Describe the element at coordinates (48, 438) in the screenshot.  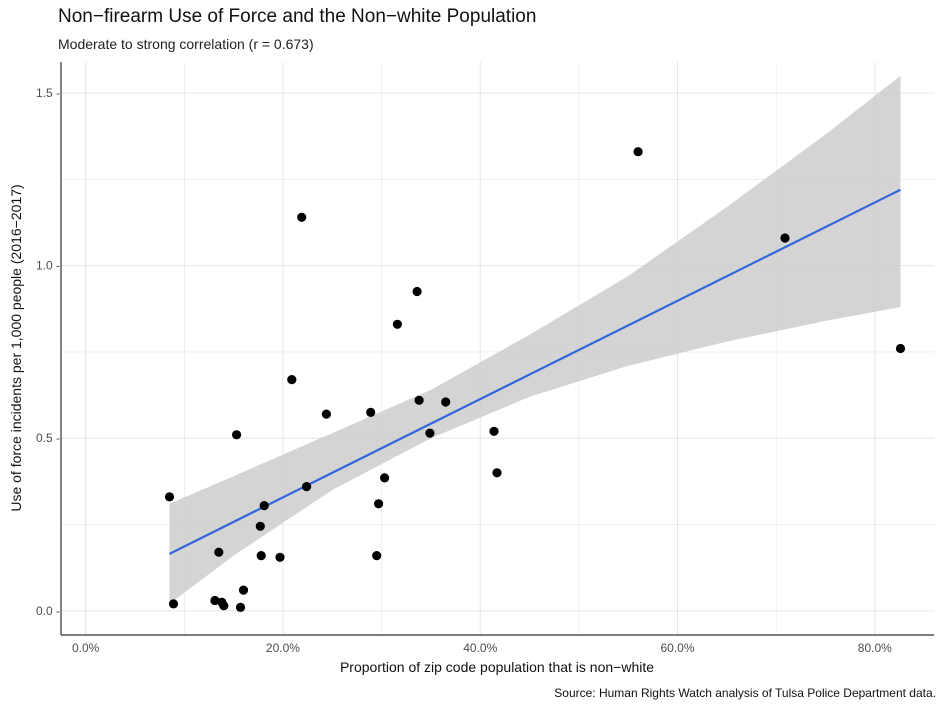
I see `y-tick-label: 0.5 -` at that location.